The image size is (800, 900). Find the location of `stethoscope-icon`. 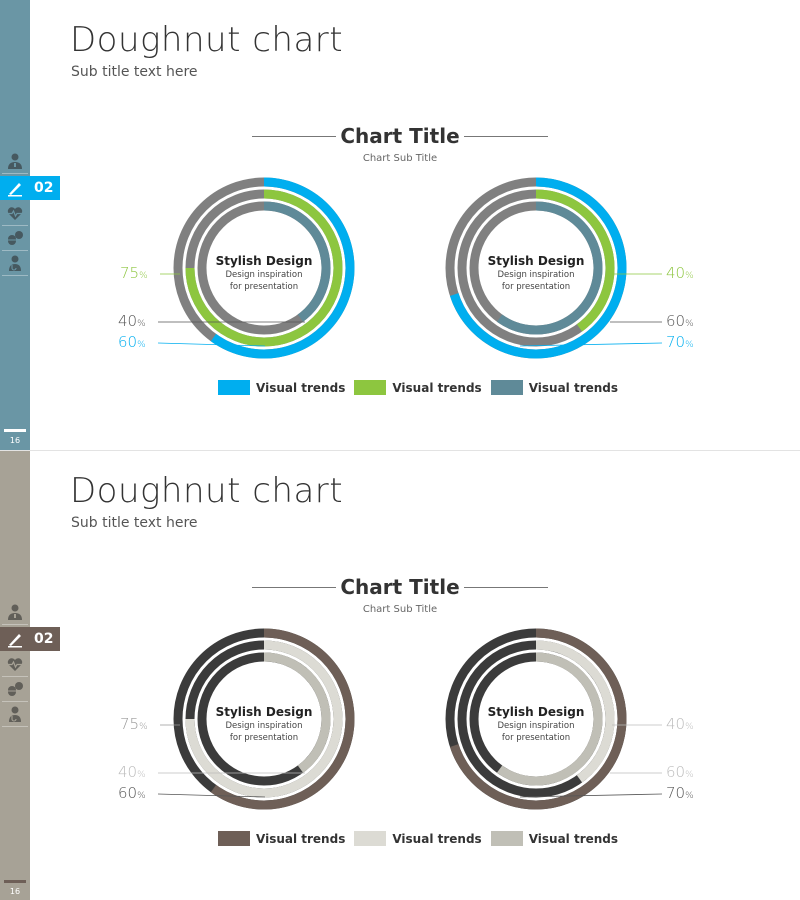

stethoscope-icon is located at coordinates (15, 714).